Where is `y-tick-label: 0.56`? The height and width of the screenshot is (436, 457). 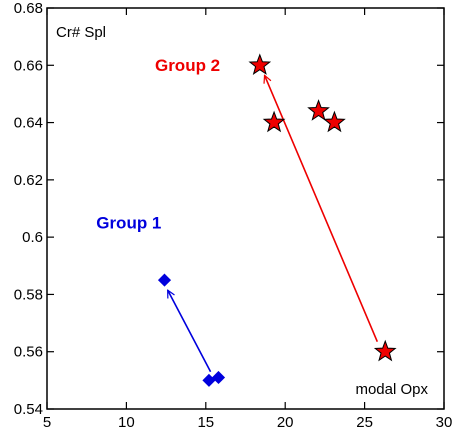 y-tick-label: 0.56 is located at coordinates (28, 352).